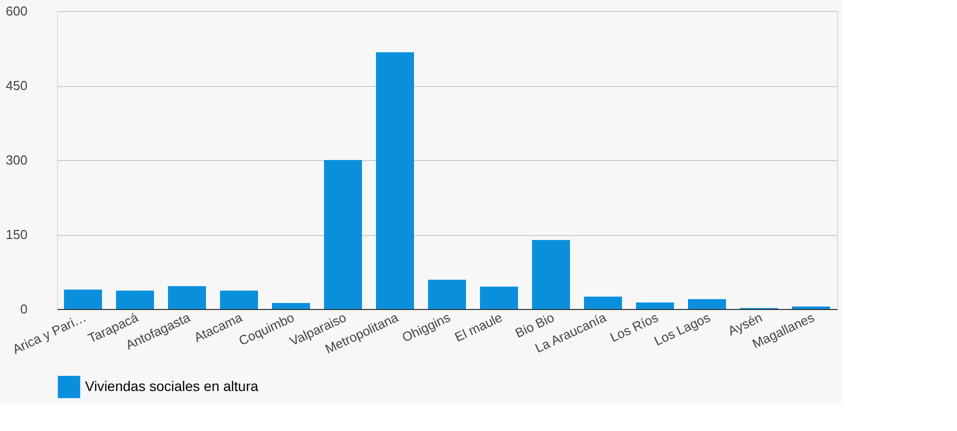 This screenshot has width=957, height=431. Describe the element at coordinates (172, 386) in the screenshot. I see `legend-label: Viviendas sociales en altura` at that location.